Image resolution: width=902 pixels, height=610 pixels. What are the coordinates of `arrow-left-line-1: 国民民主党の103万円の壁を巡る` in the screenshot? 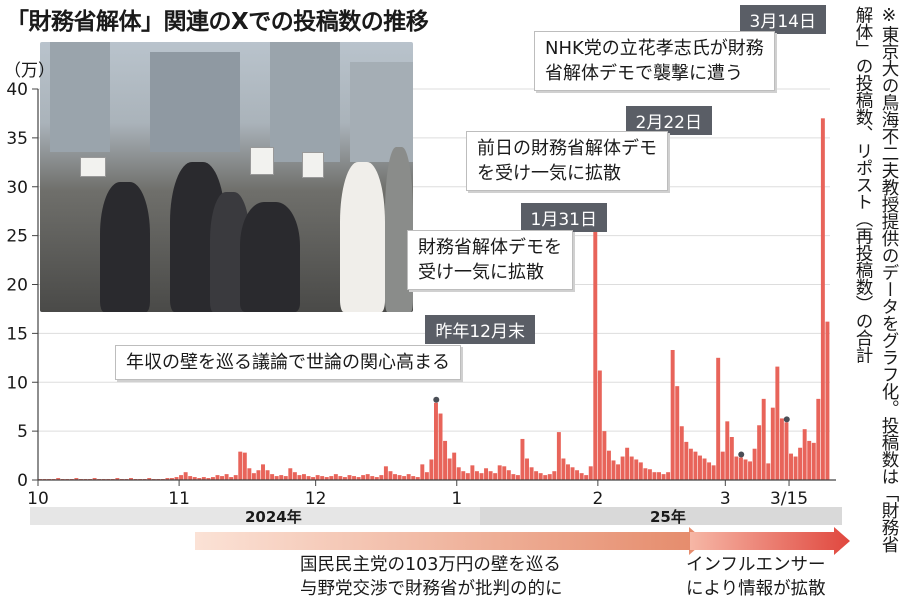 It's located at (430, 565).